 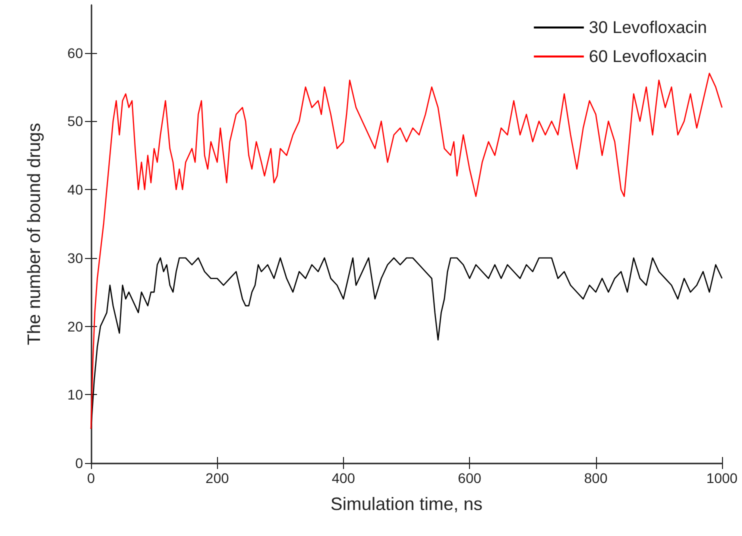 I want to click on x-tick-label: 600, so click(x=470, y=478).